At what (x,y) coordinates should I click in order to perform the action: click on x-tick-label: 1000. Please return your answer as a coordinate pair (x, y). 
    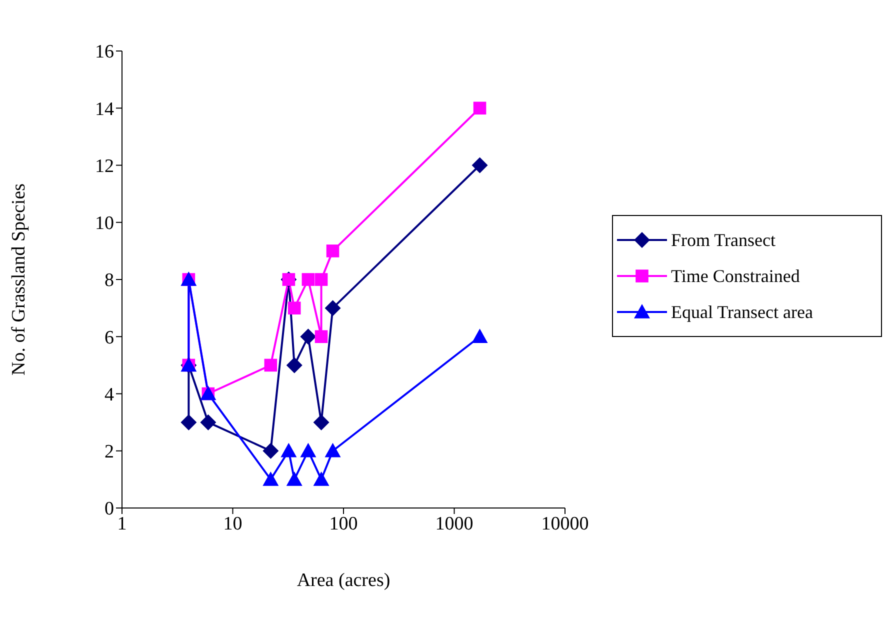
    Looking at the image, I should click on (454, 523).